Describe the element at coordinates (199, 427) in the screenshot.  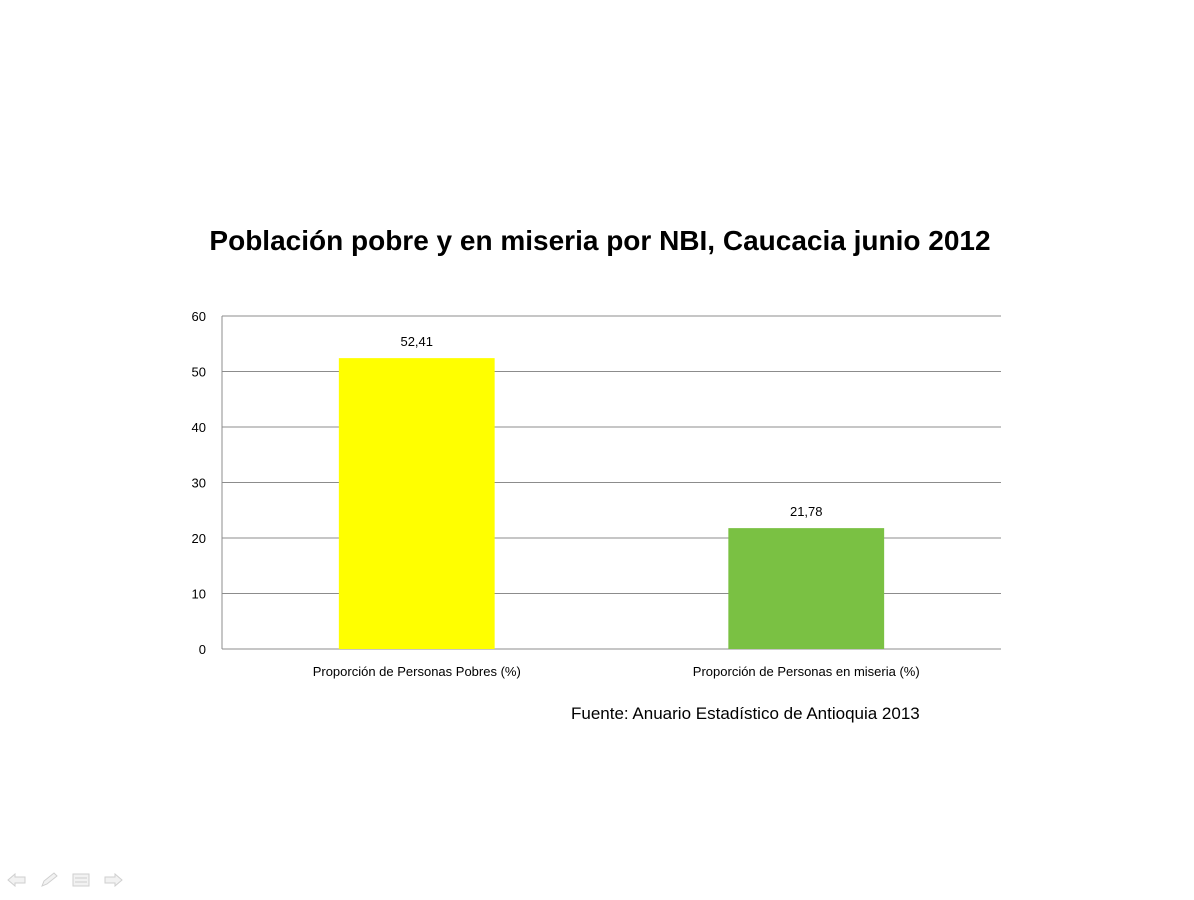
I see `y-tick-label: 40` at that location.